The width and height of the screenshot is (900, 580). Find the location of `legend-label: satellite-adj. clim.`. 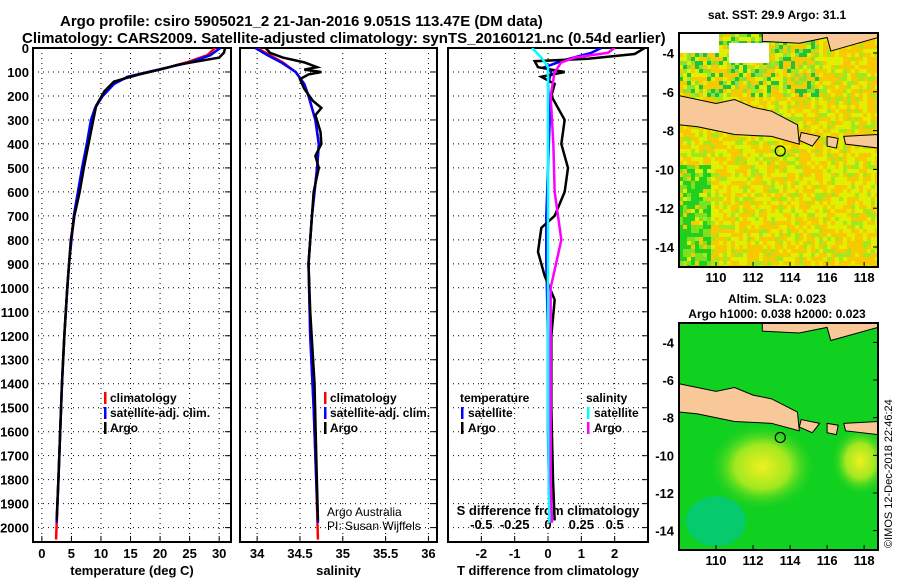

legend-label: satellite-adj. clim. is located at coordinates (160, 413).